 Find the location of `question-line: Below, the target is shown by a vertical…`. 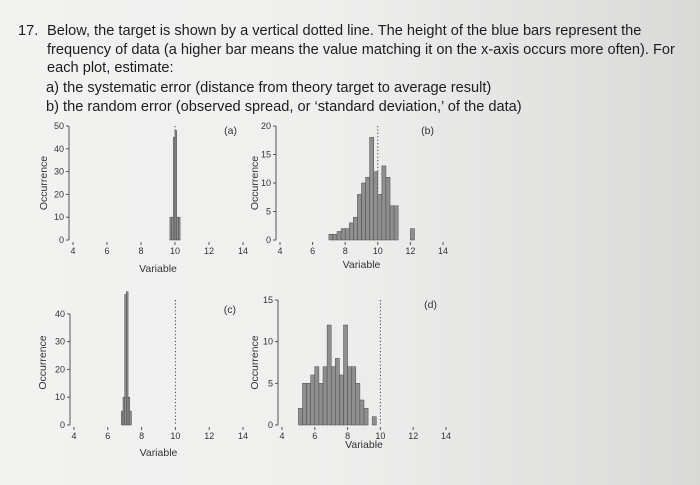

question-line: Below, the target is shown by a vertical… is located at coordinates (344, 31).